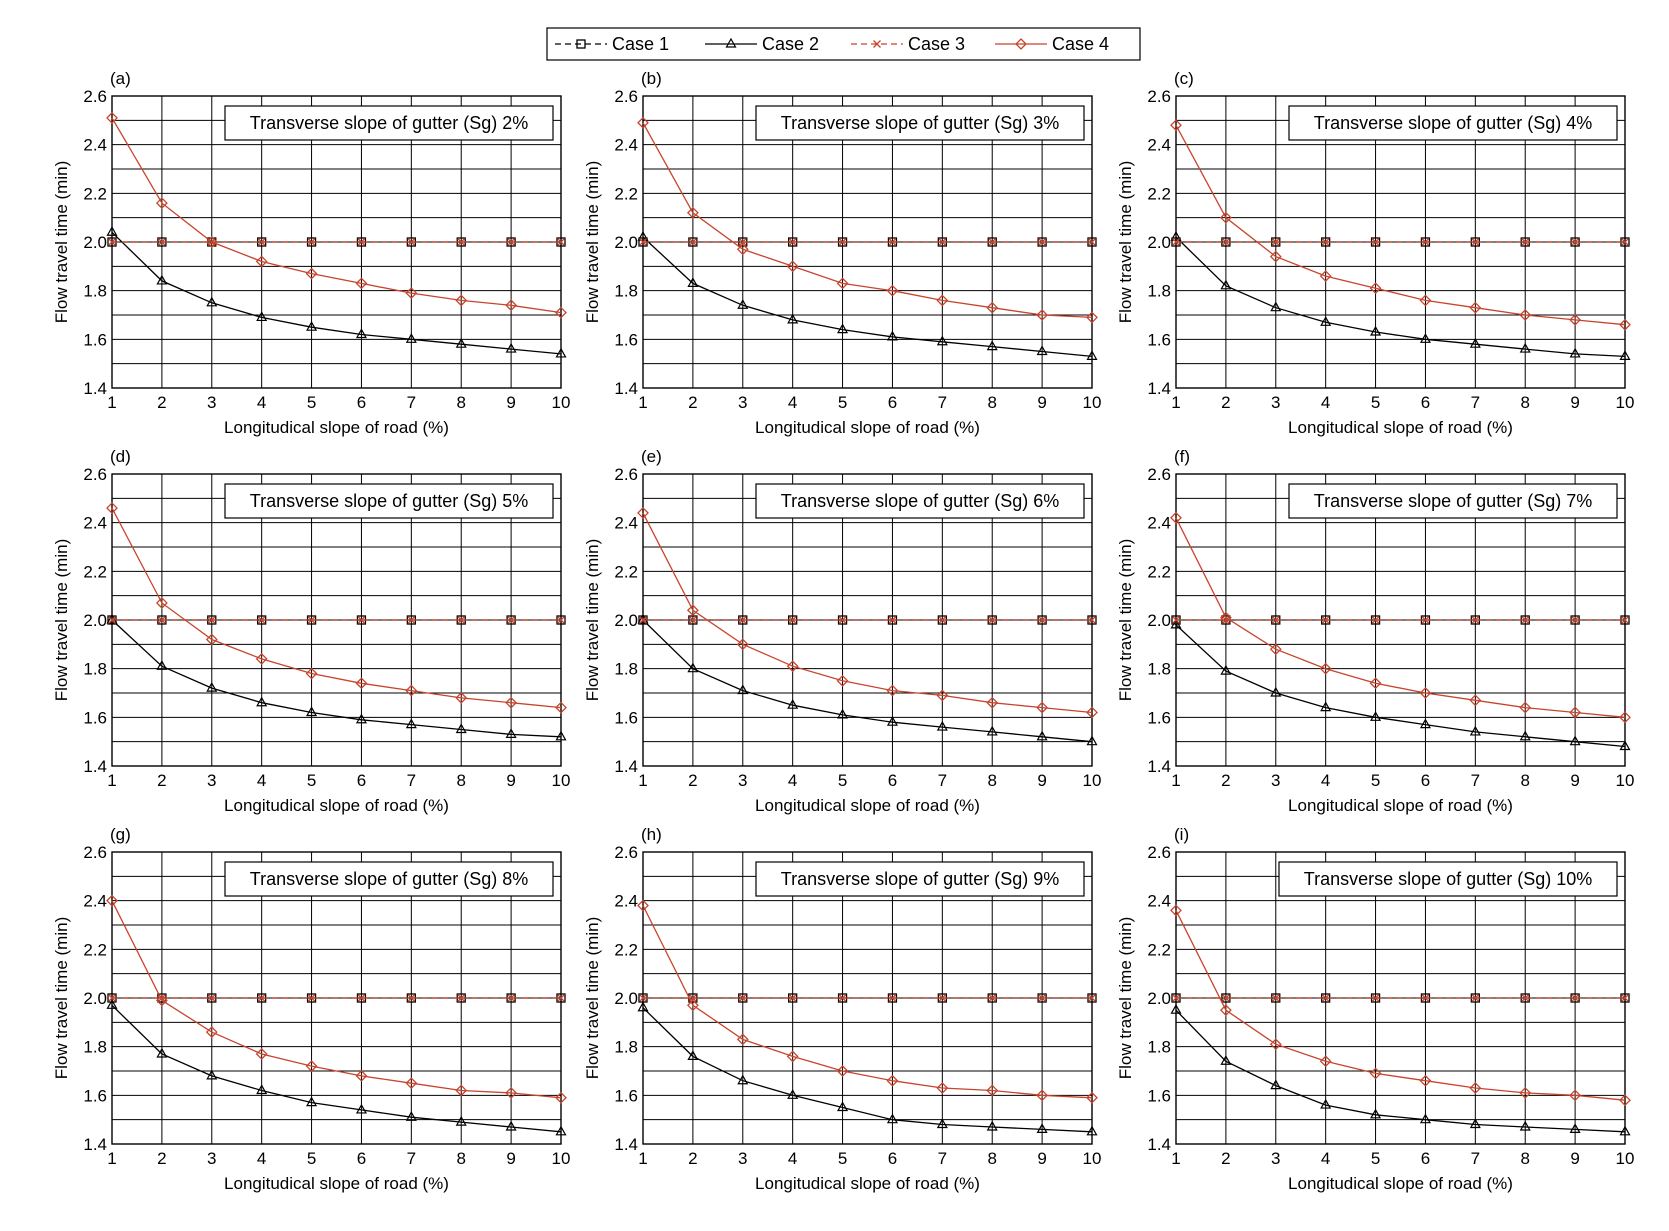  I want to click on y-tick-label: 2.0, so click(1159, 242).